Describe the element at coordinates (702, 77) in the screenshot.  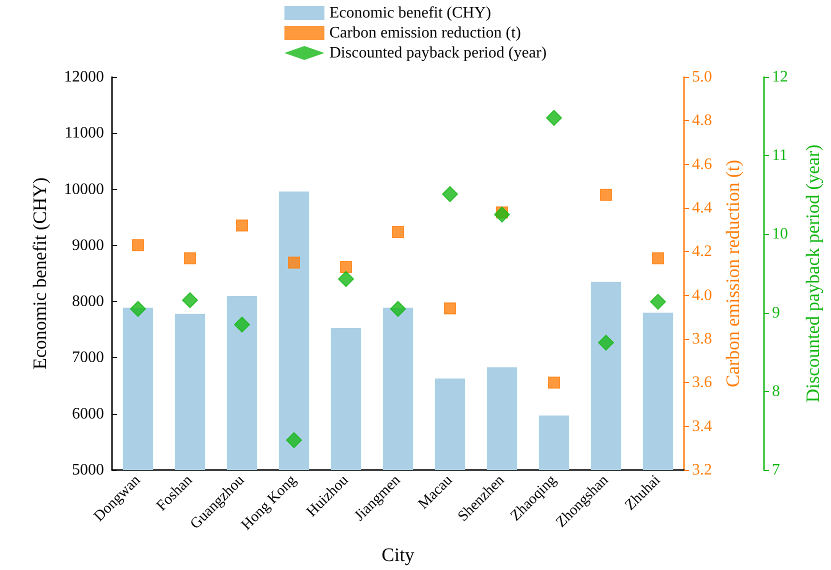
I see `y2-tick-label: 5.0` at that location.